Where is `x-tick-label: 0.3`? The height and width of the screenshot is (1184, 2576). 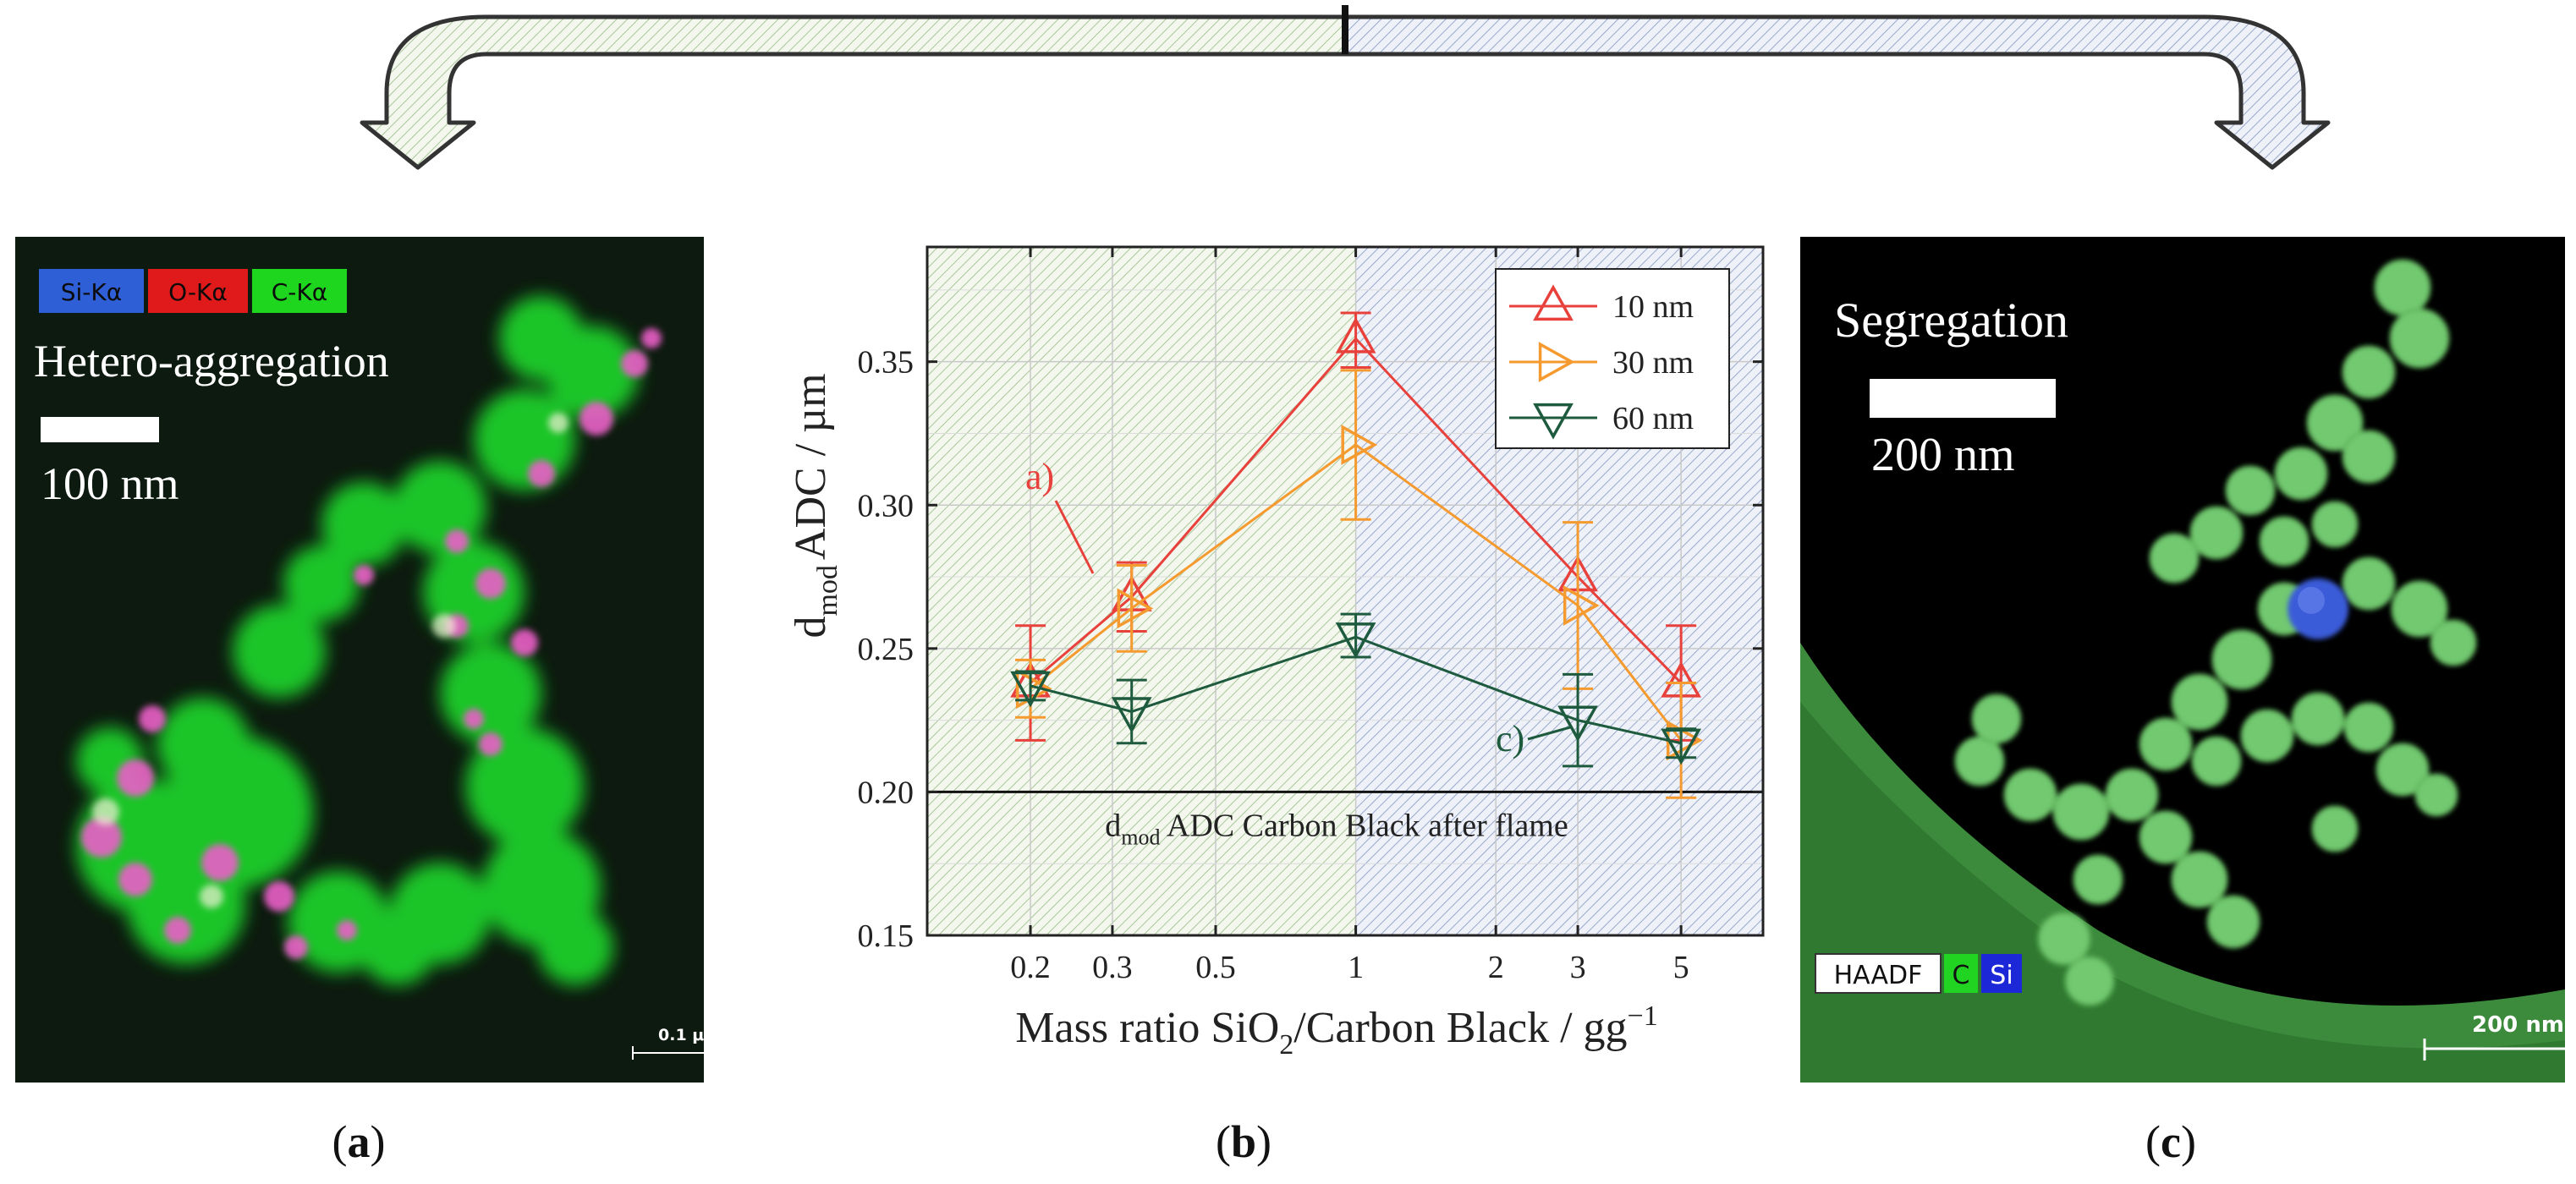
x-tick-label: 0.3 is located at coordinates (1112, 967).